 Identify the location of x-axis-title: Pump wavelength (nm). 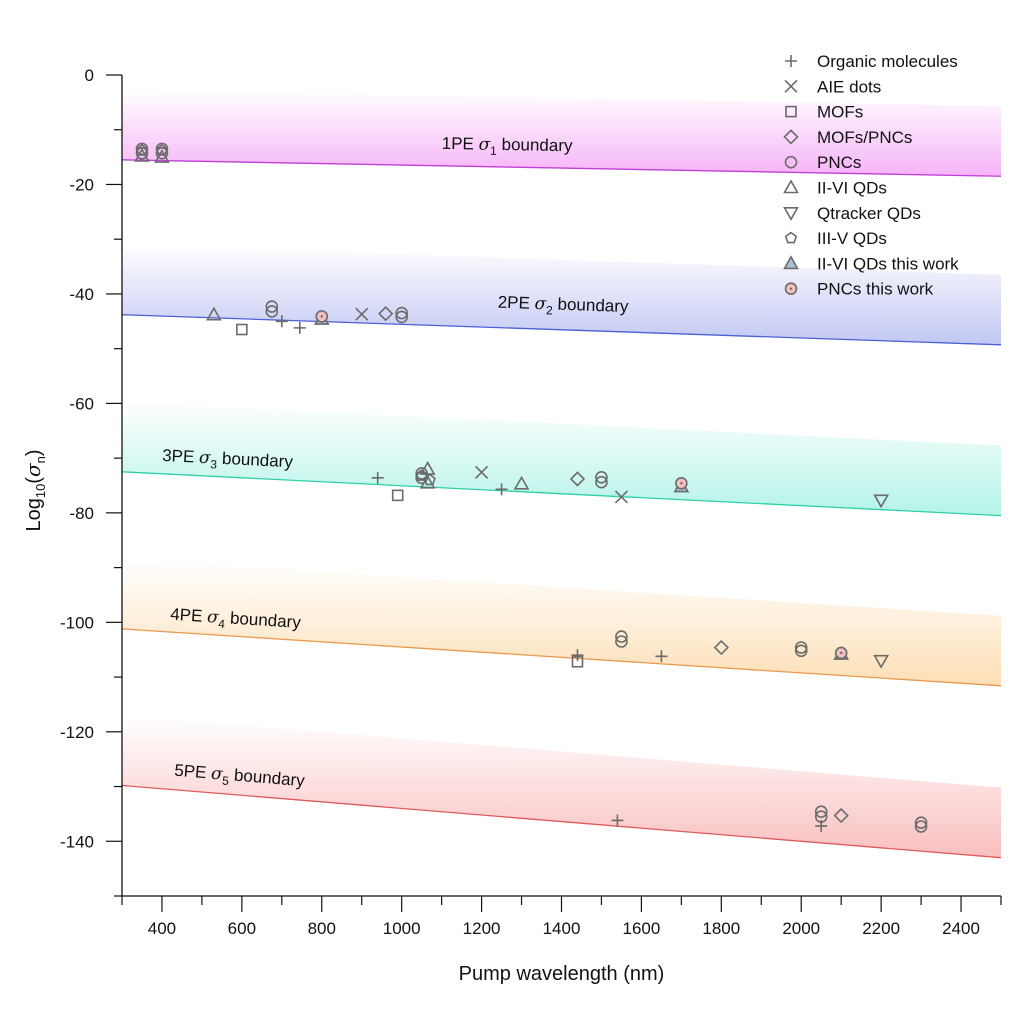
(562, 974).